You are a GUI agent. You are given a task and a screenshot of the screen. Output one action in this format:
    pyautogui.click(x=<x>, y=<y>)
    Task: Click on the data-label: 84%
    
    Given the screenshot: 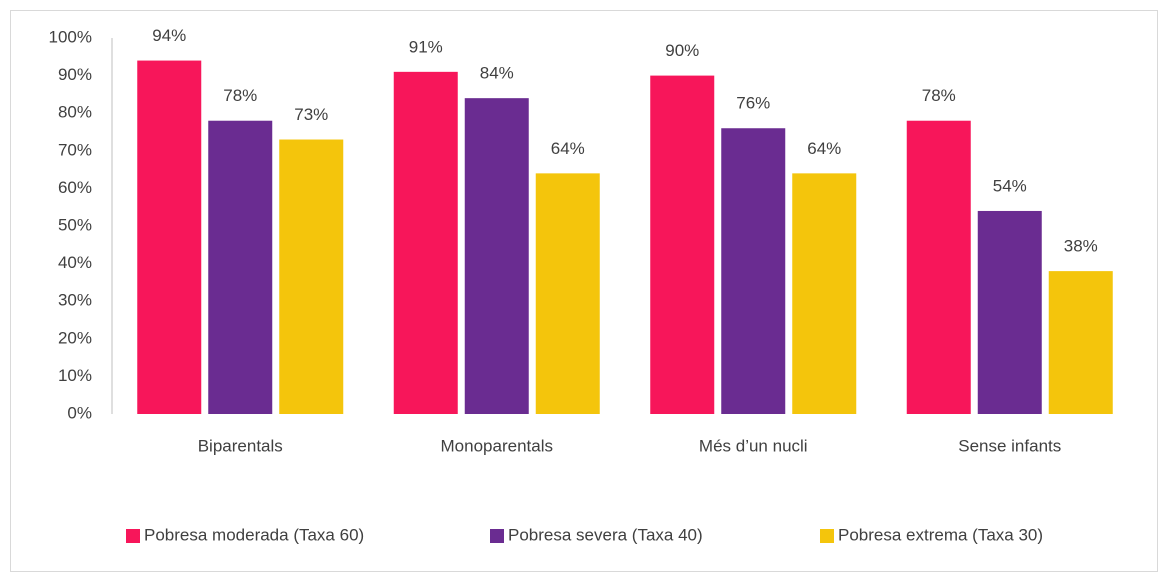 What is the action you would take?
    pyautogui.click(x=497, y=73)
    